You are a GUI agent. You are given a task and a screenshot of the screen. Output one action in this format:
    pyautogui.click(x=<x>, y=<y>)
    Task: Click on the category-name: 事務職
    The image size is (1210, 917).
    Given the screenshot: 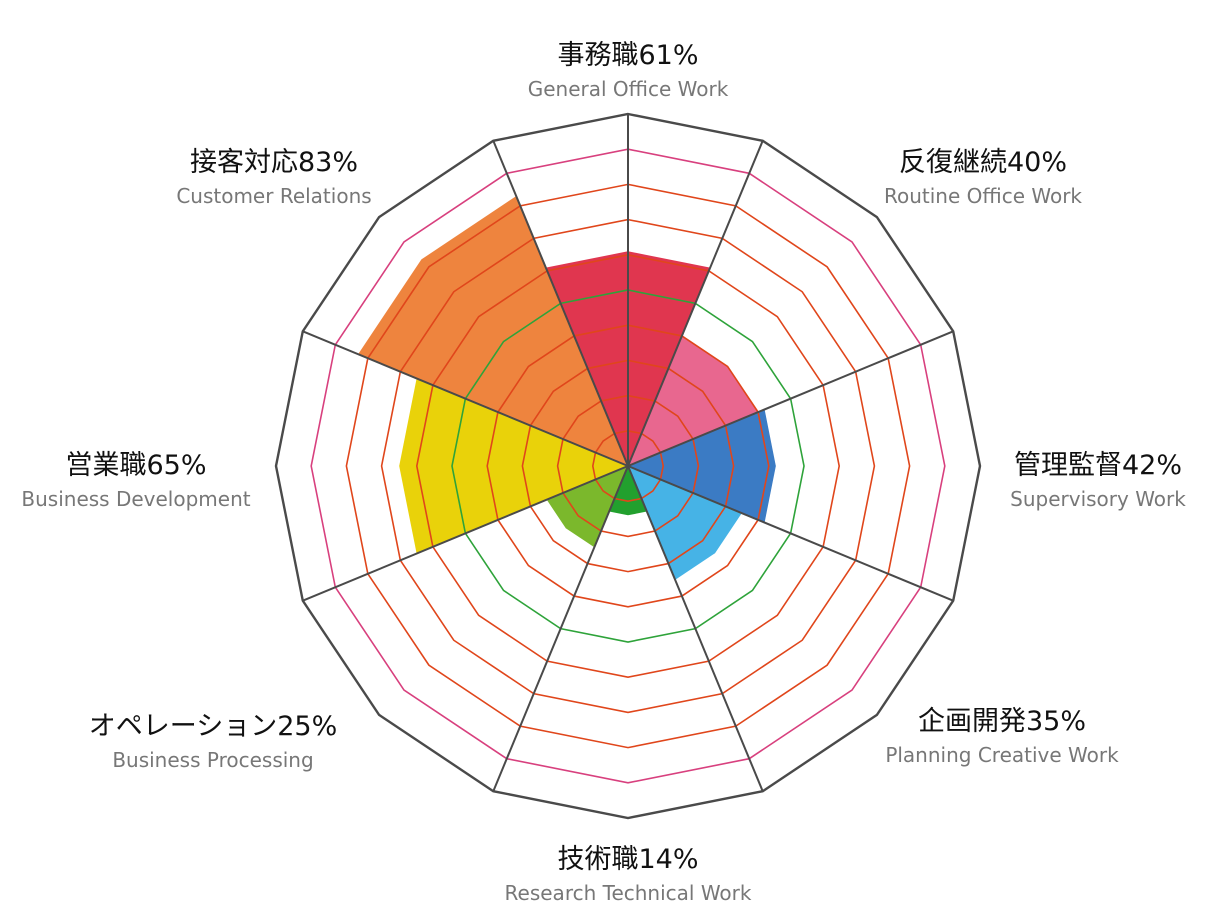 What is the action you would take?
    pyautogui.click(x=597, y=55)
    